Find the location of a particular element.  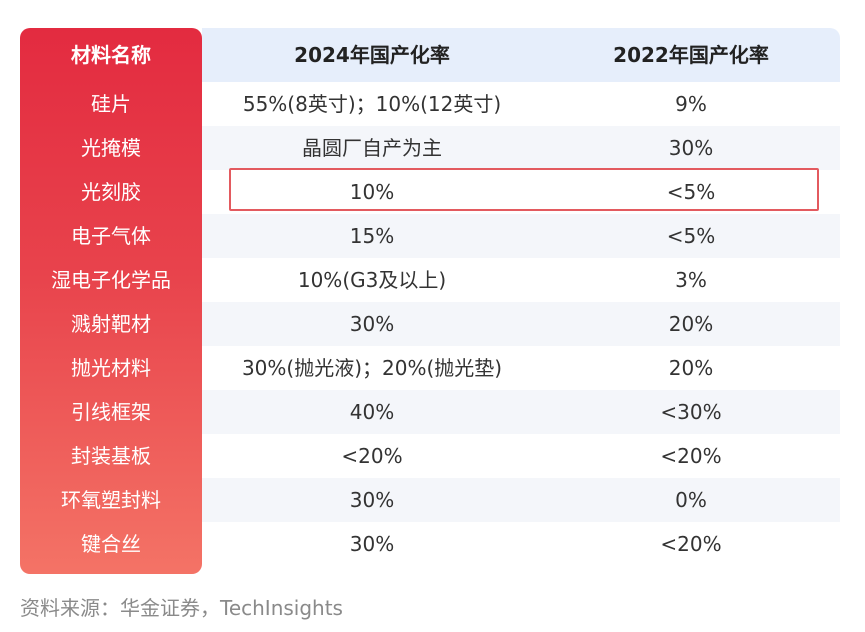

table-cell-material: 环氧塑封料 is located at coordinates (111, 500).